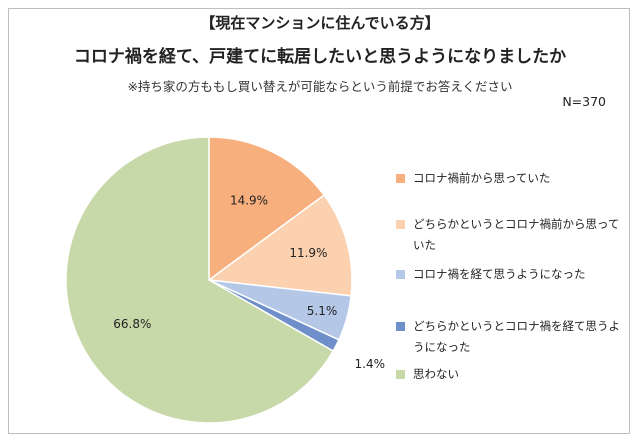 This screenshot has width=640, height=444. Describe the element at coordinates (370, 364) in the screenshot. I see `slice-value-label-4: 1.4%` at that location.